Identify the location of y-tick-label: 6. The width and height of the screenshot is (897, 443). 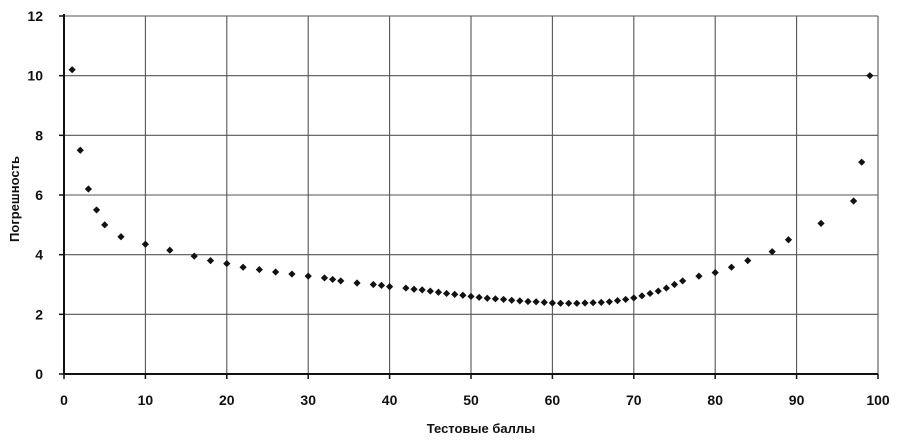
(39, 195).